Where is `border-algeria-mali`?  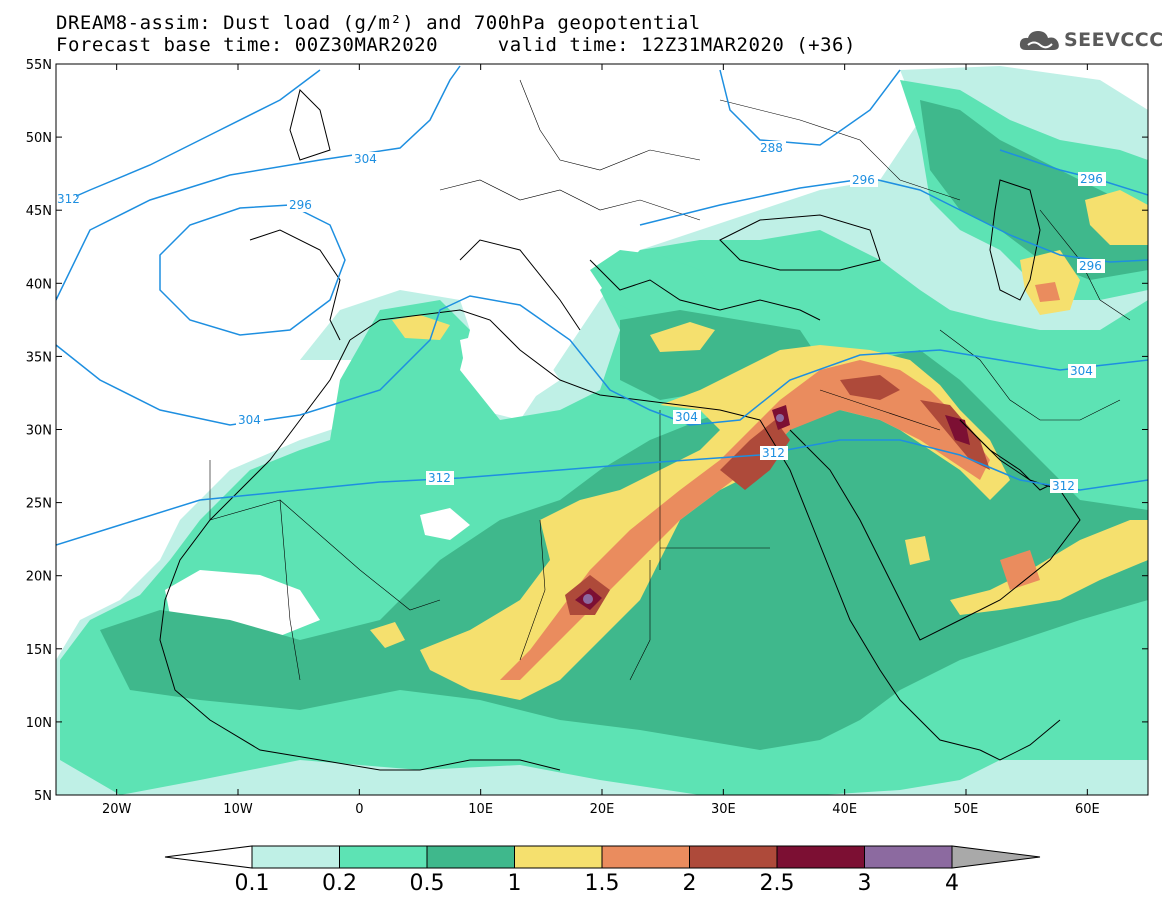
border-algeria-mali is located at coordinates (360, 555).